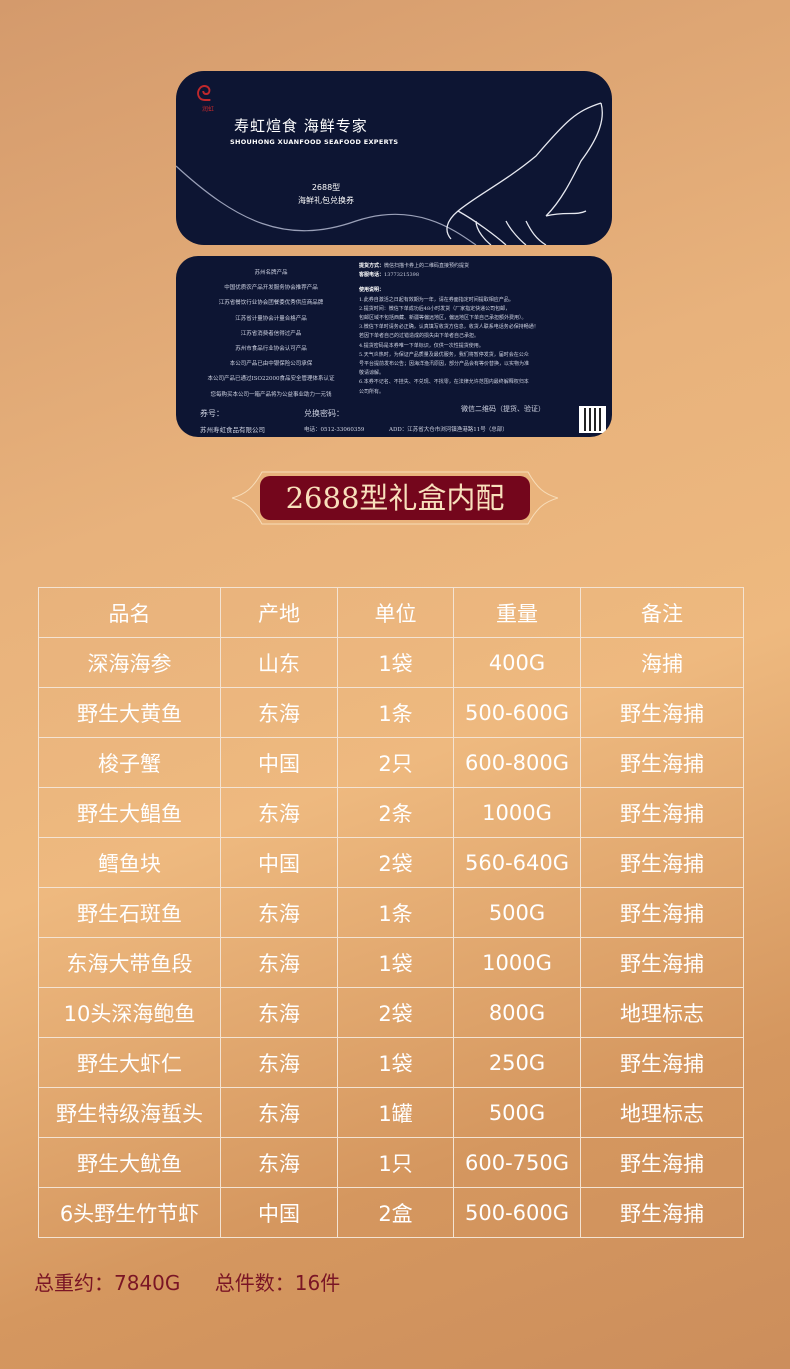  What do you see at coordinates (517, 962) in the screenshot?
I see `table-cell: 1000G` at bounding box center [517, 962].